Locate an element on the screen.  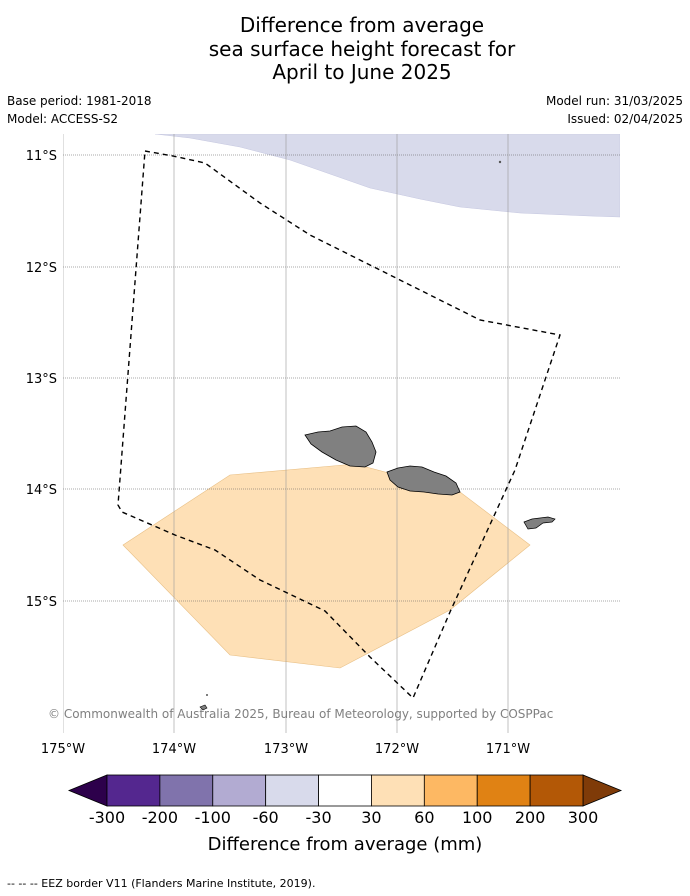
savaii-island is located at coordinates (340, 446).